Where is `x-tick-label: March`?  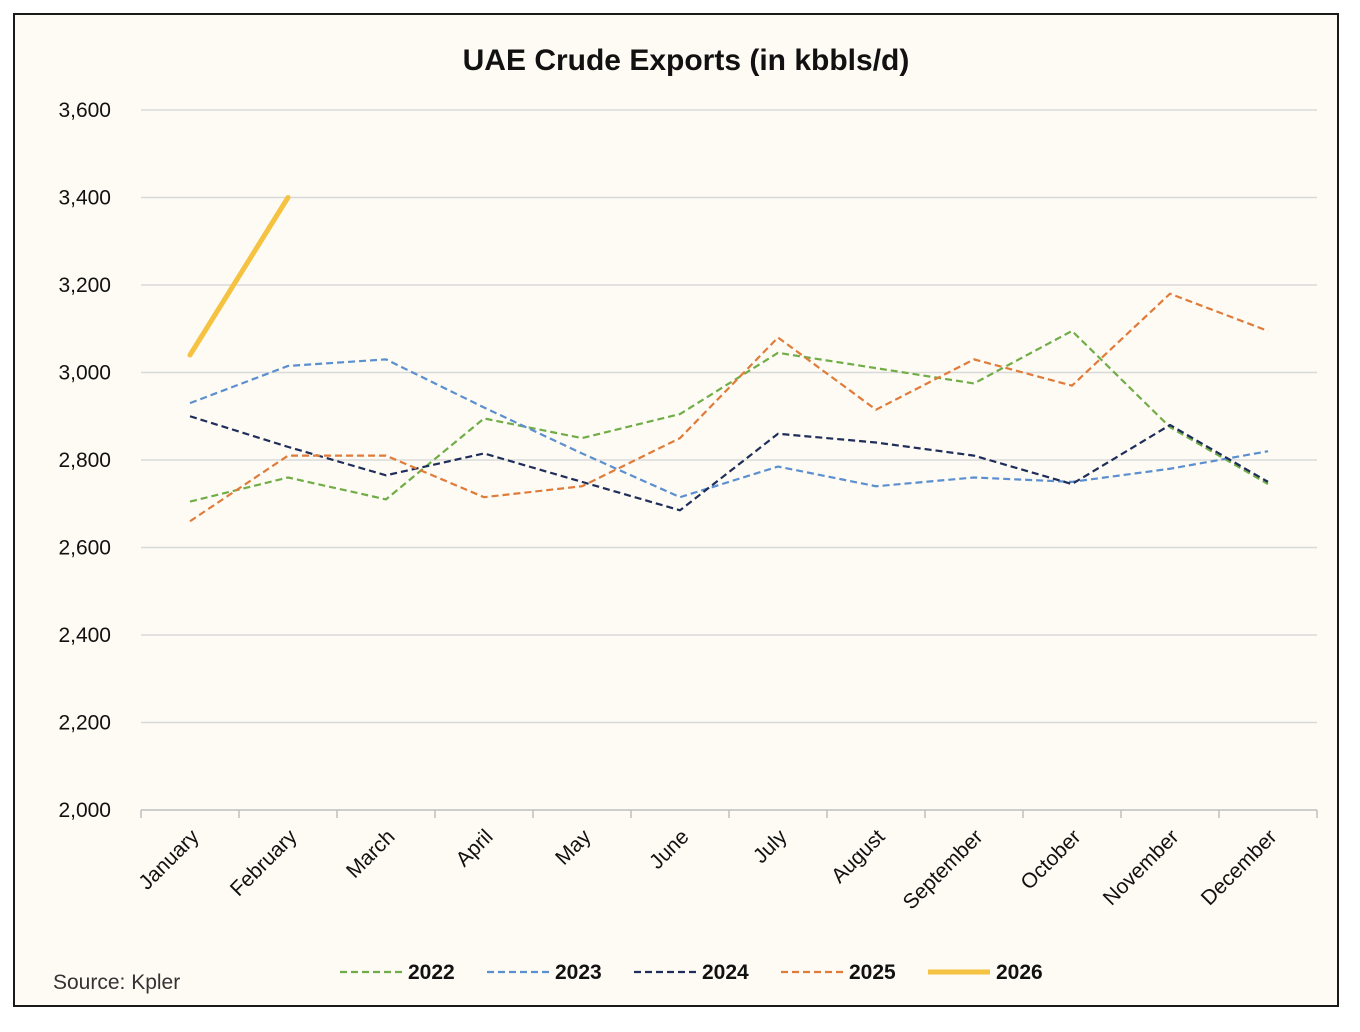 x-tick-label: March is located at coordinates (371, 854).